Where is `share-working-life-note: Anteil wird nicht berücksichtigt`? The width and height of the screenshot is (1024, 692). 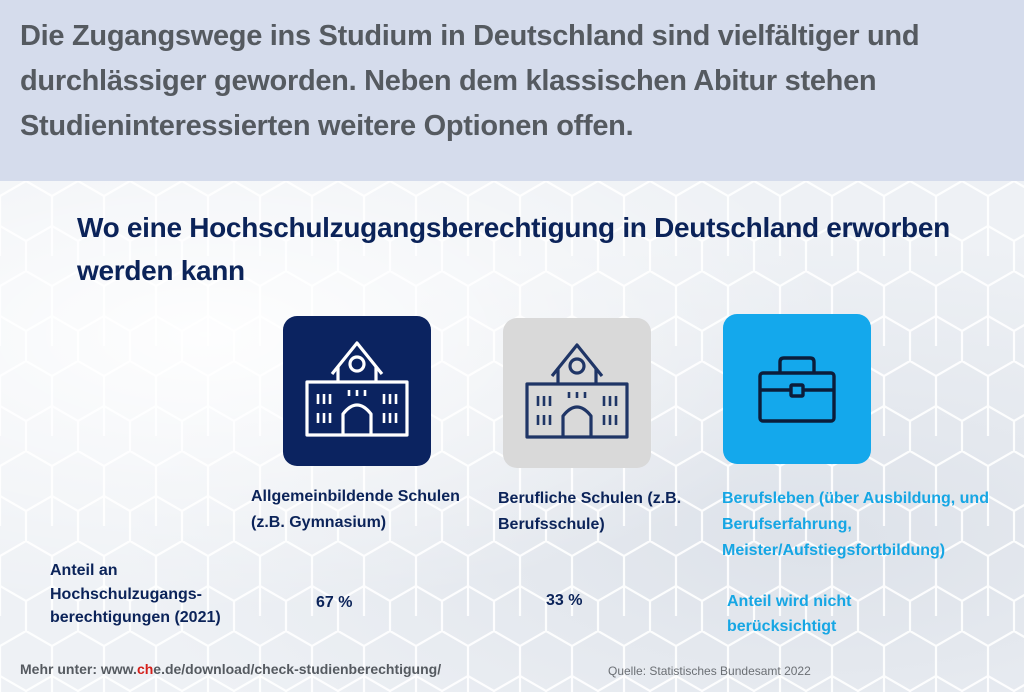
share-working-life-note: Anteil wird nicht berücksichtigt is located at coordinates (789, 614).